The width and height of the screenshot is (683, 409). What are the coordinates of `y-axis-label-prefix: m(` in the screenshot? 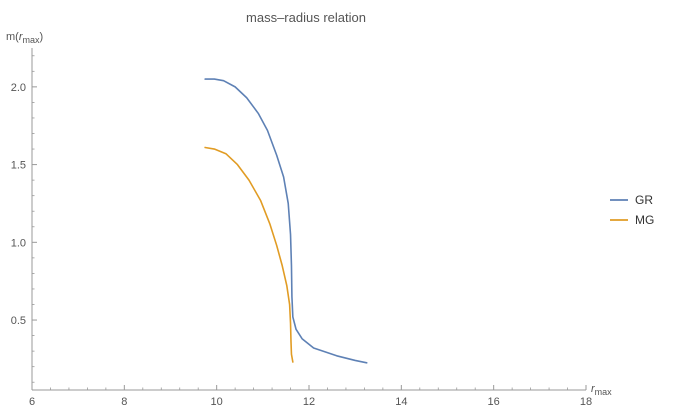 It's located at (12, 37).